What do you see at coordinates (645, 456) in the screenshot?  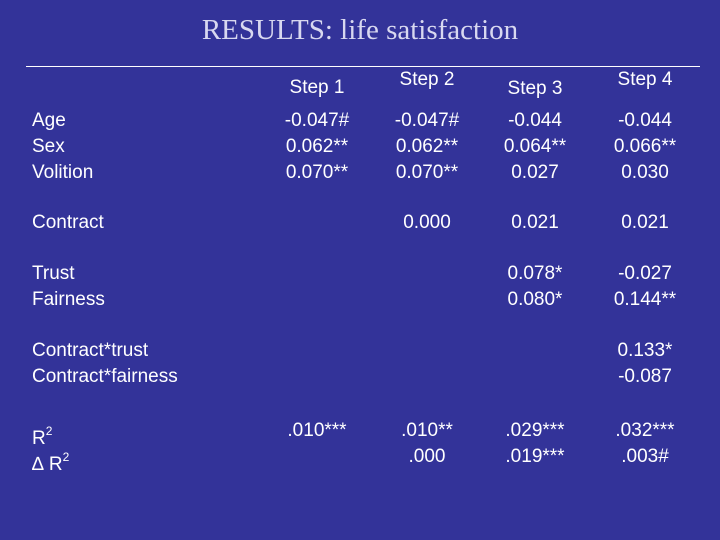 I see `cell-delta-r2-step4: .003#` at bounding box center [645, 456].